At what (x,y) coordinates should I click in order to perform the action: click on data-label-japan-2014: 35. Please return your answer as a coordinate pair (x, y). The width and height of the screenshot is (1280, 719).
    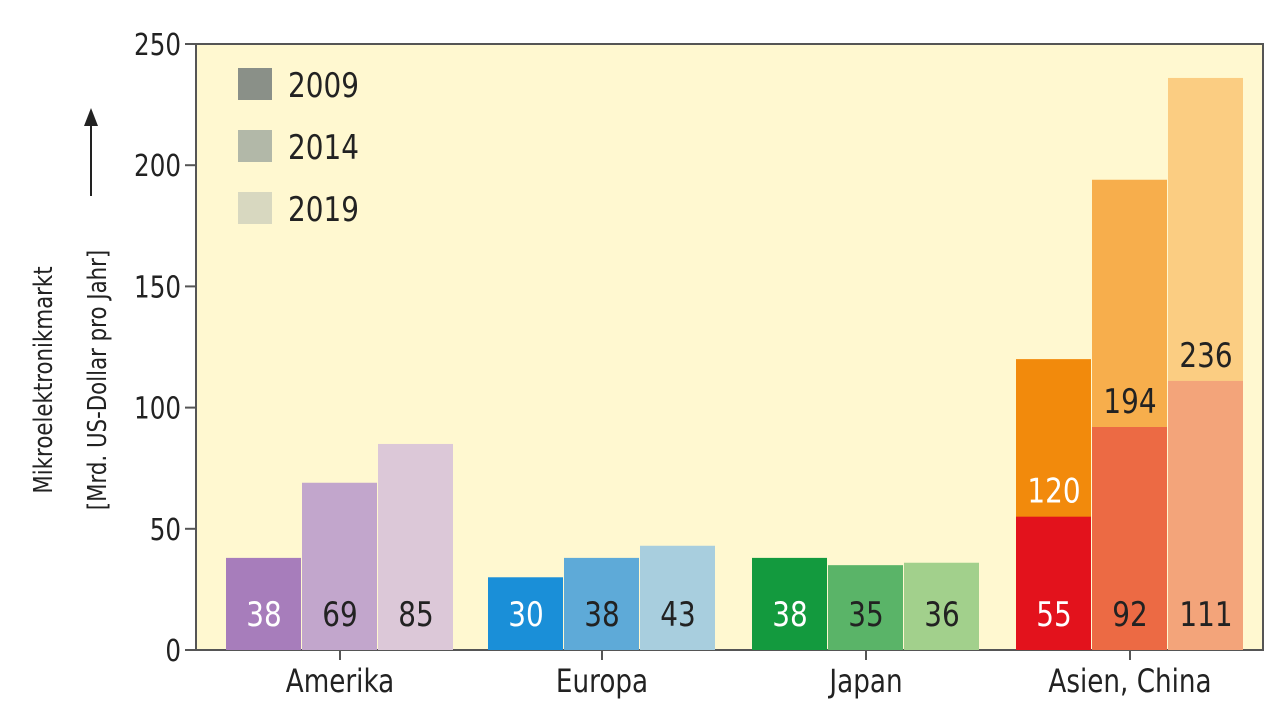
    Looking at the image, I should click on (865, 614).